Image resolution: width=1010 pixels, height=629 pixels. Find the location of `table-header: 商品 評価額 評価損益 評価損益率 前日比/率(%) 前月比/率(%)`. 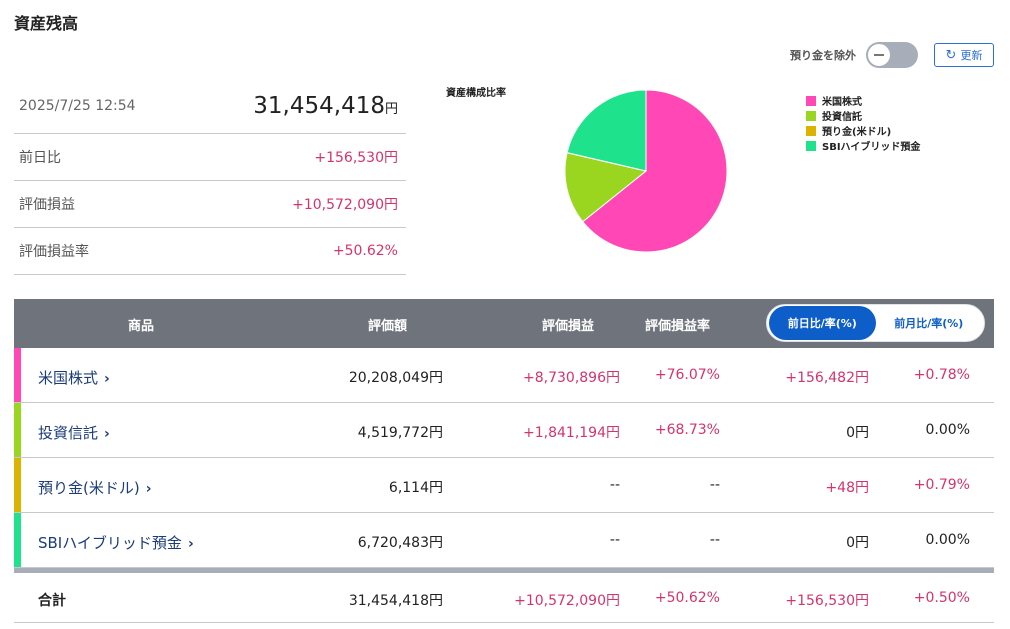

table-header: 商品 評価額 評価損益 評価損益率 前日比/率(%) 前月比/率(%) is located at coordinates (504, 323).